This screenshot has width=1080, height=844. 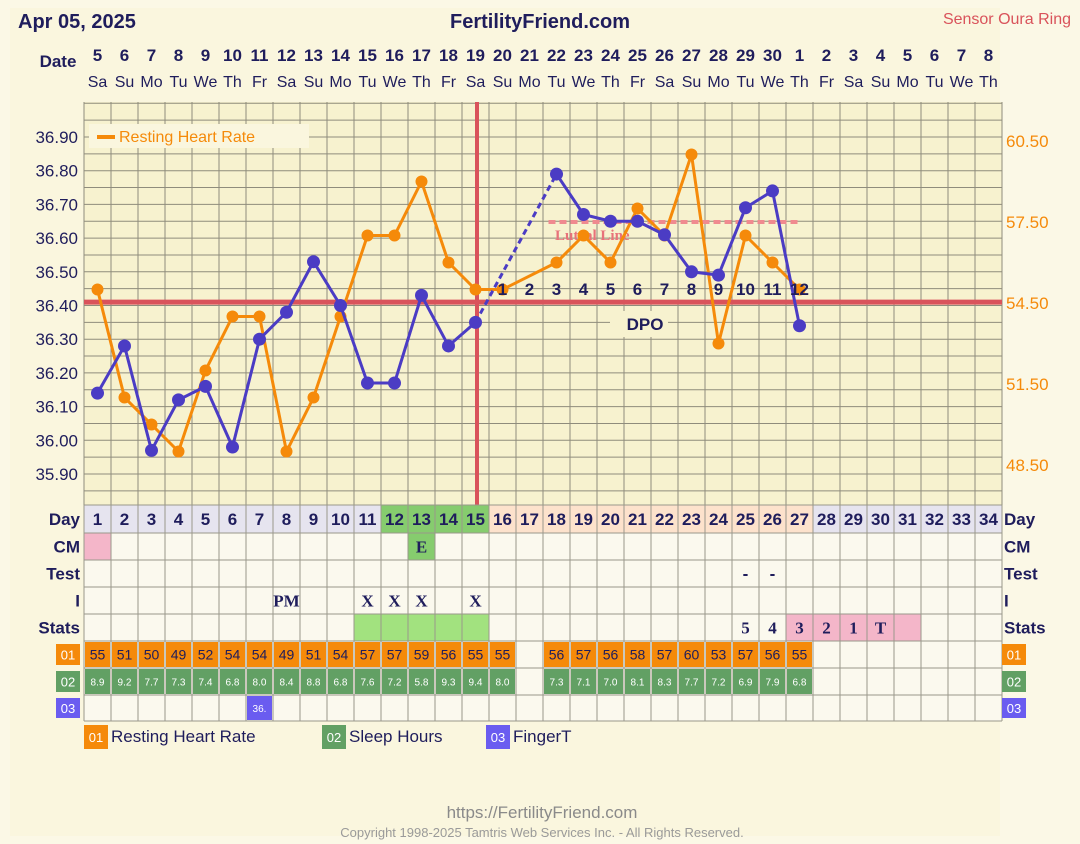 I want to click on cycle-day-number: 33, so click(x=961, y=519).